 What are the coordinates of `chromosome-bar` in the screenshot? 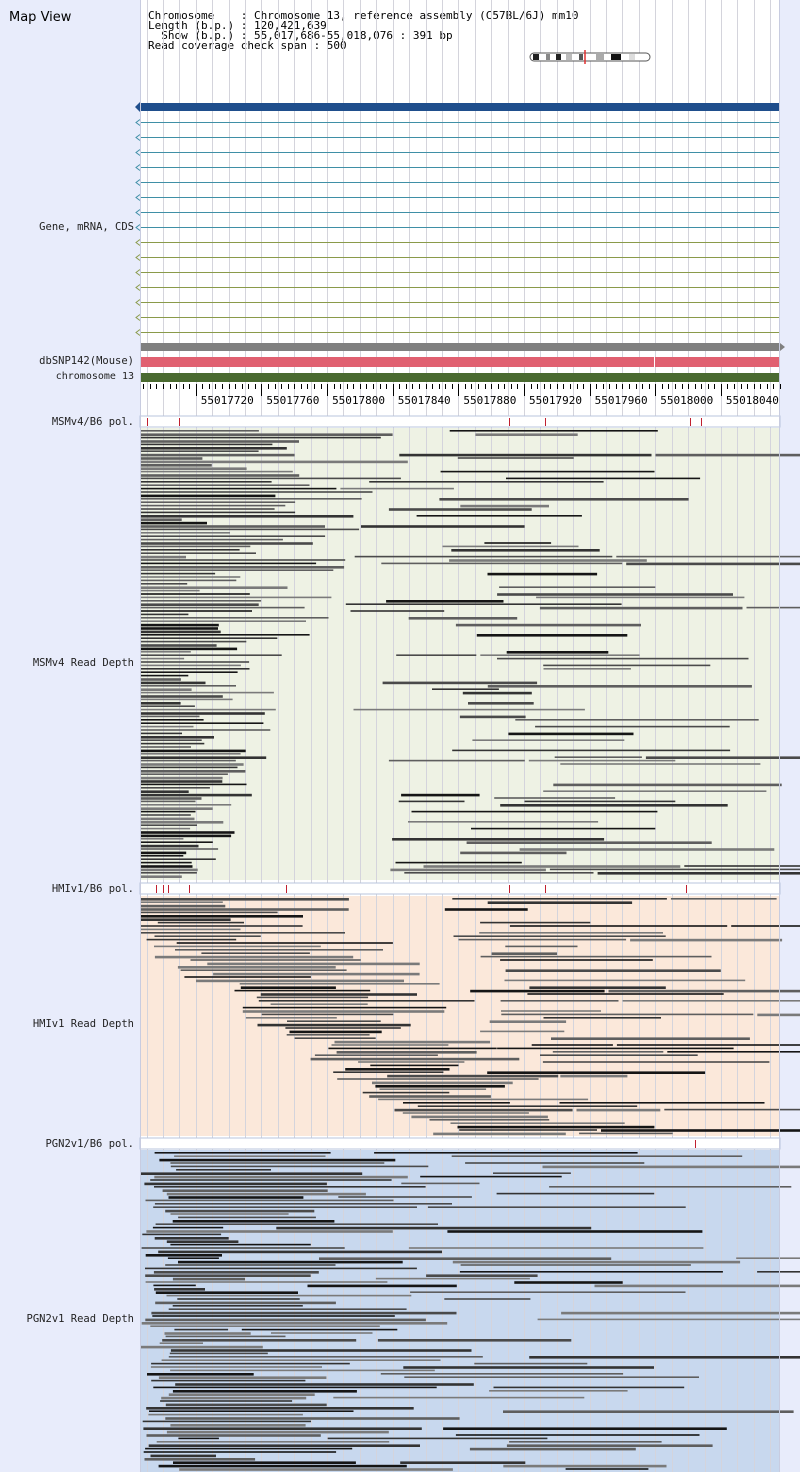 It's located at (460, 377).